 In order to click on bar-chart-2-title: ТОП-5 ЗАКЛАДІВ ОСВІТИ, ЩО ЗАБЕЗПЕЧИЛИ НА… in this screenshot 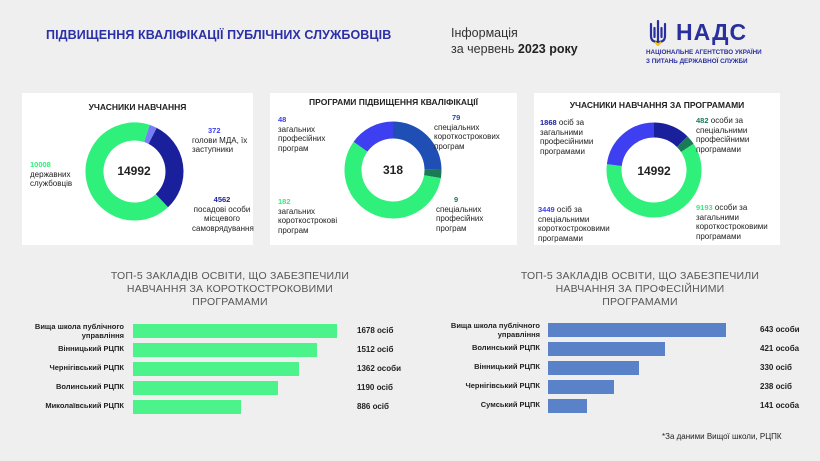, I will do `click(640, 289)`.